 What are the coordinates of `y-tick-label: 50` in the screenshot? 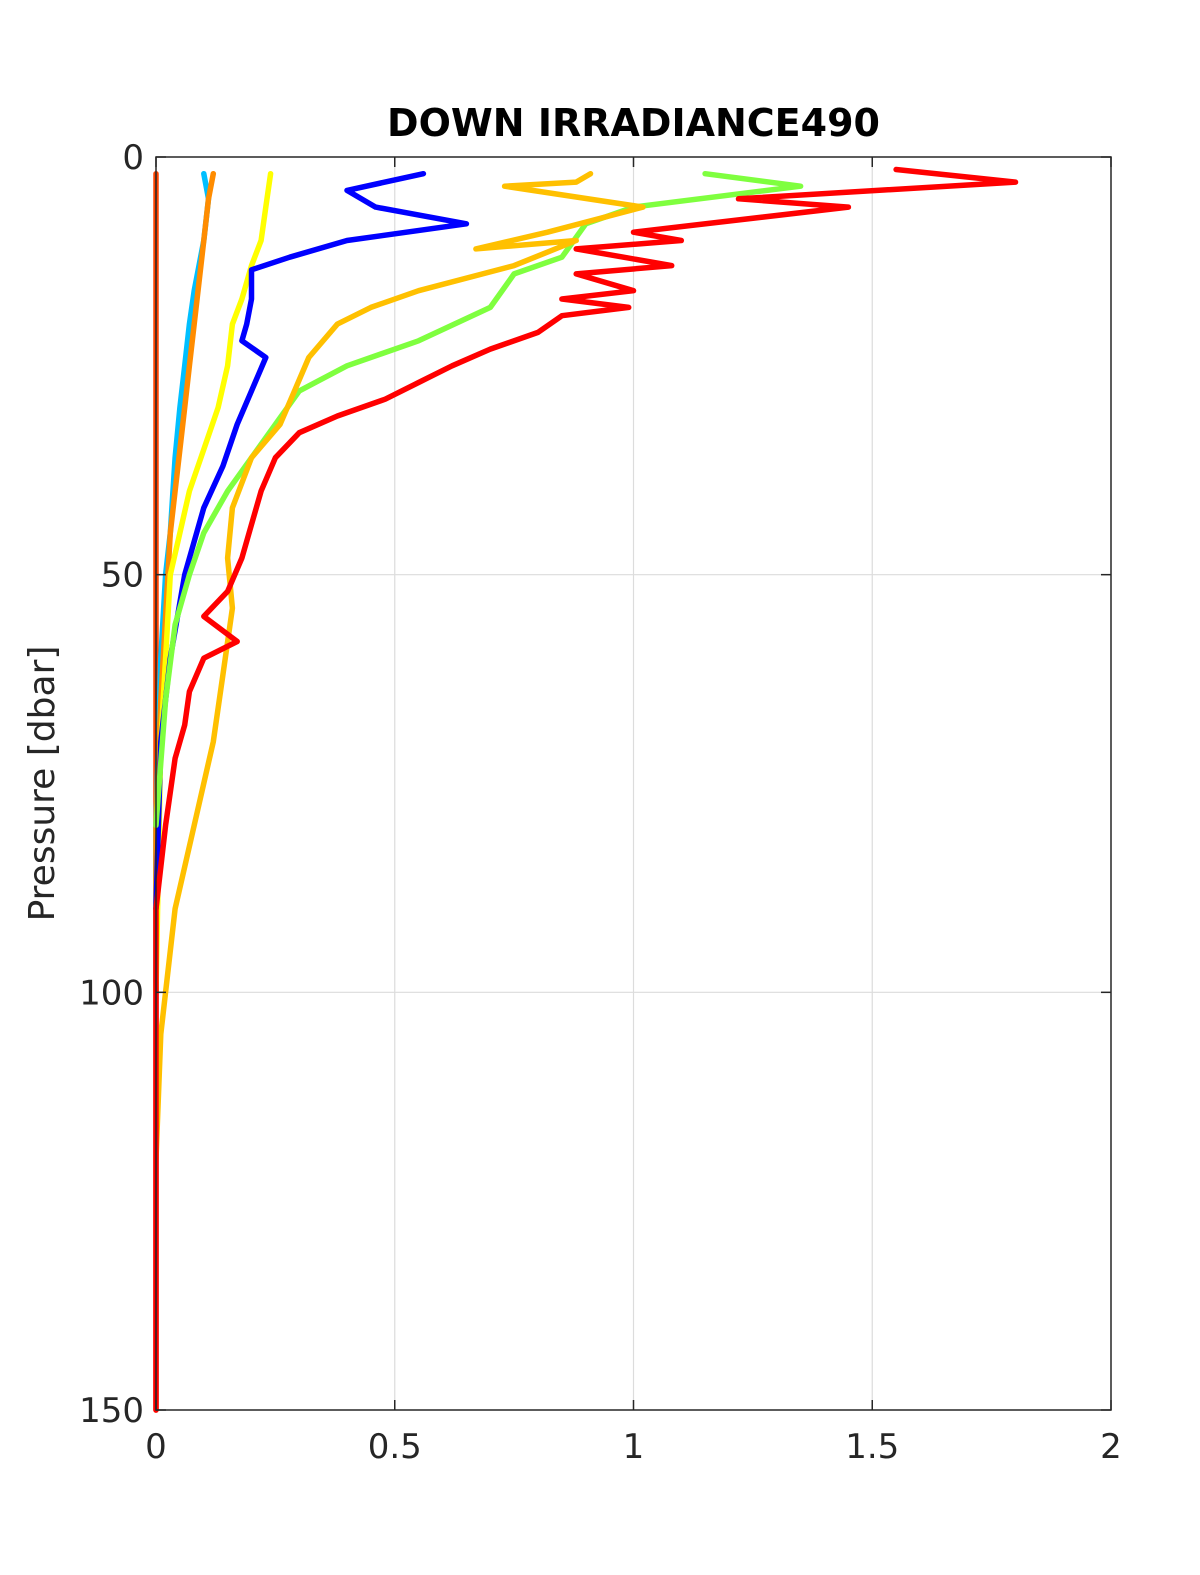 It's located at (122, 576).